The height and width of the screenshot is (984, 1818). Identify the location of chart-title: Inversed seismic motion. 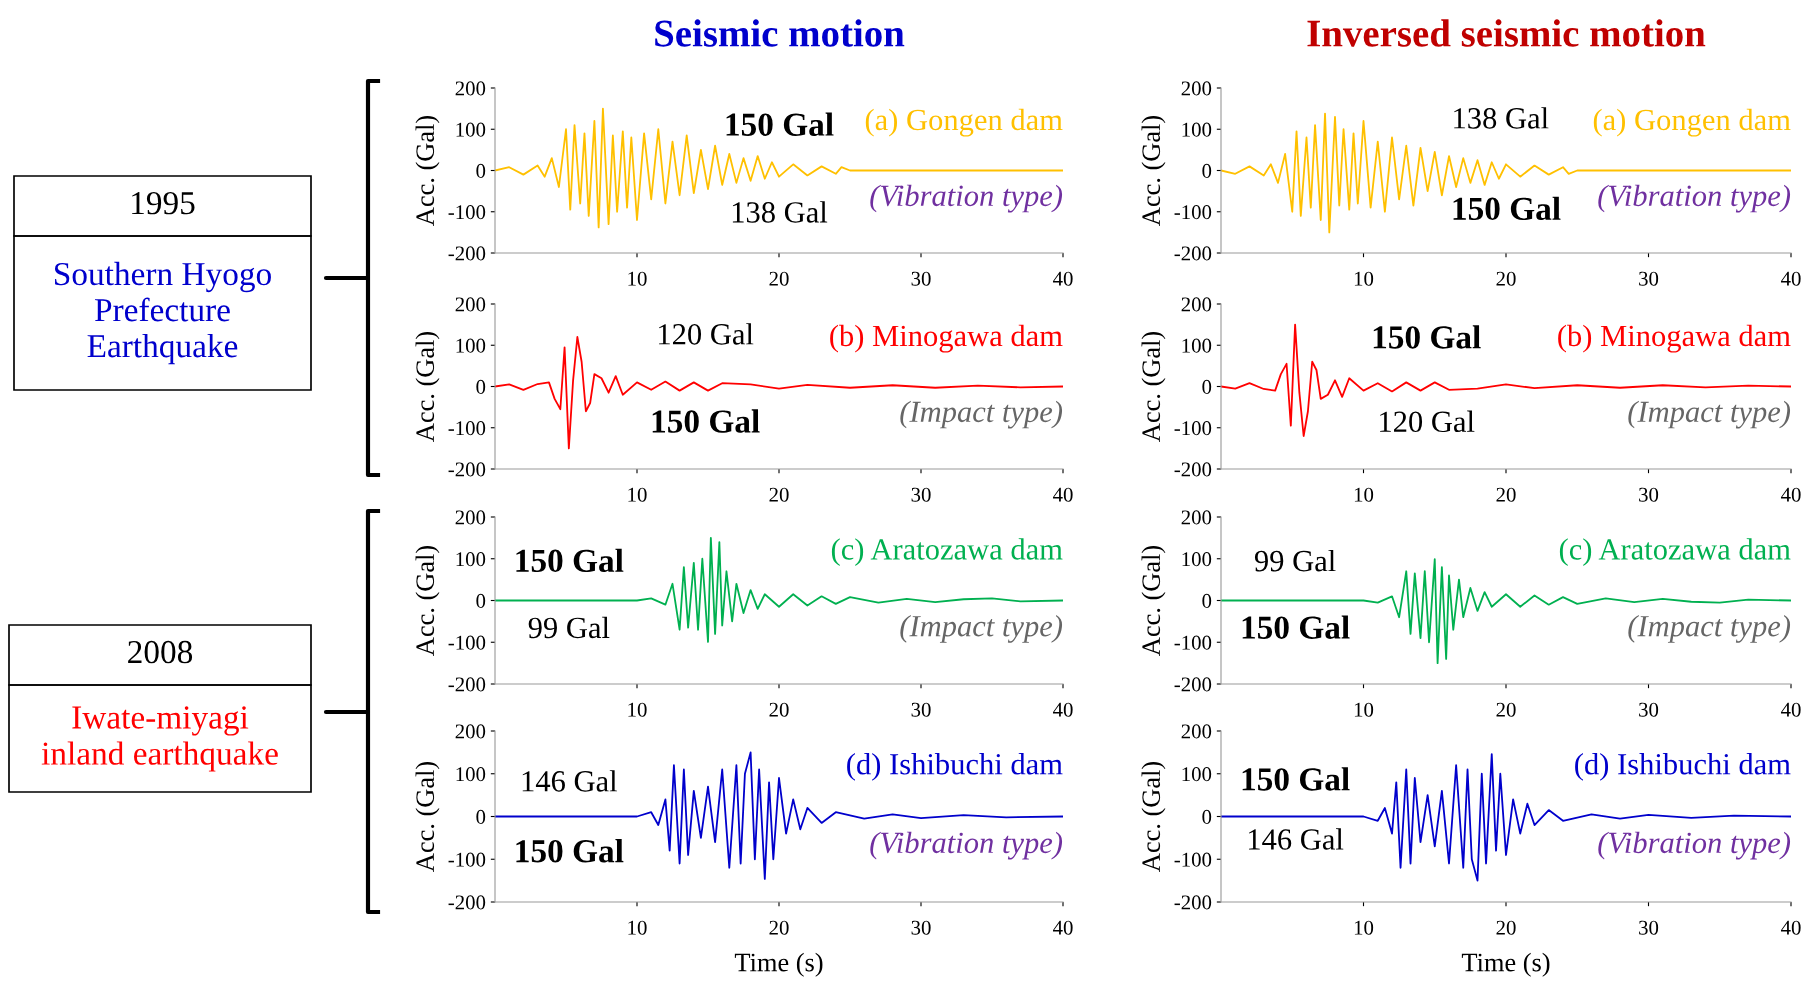
(1506, 33).